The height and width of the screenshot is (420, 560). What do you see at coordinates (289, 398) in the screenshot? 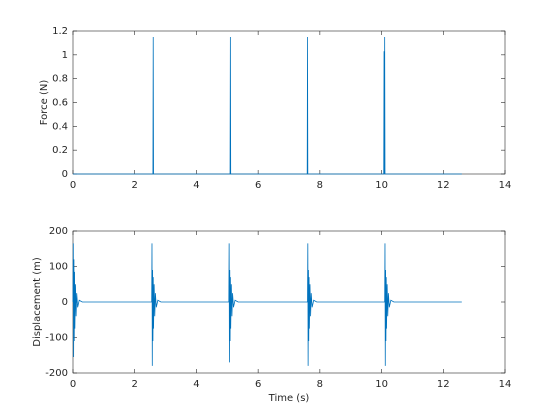
I see `x-axis-label: Time (s)` at bounding box center [289, 398].